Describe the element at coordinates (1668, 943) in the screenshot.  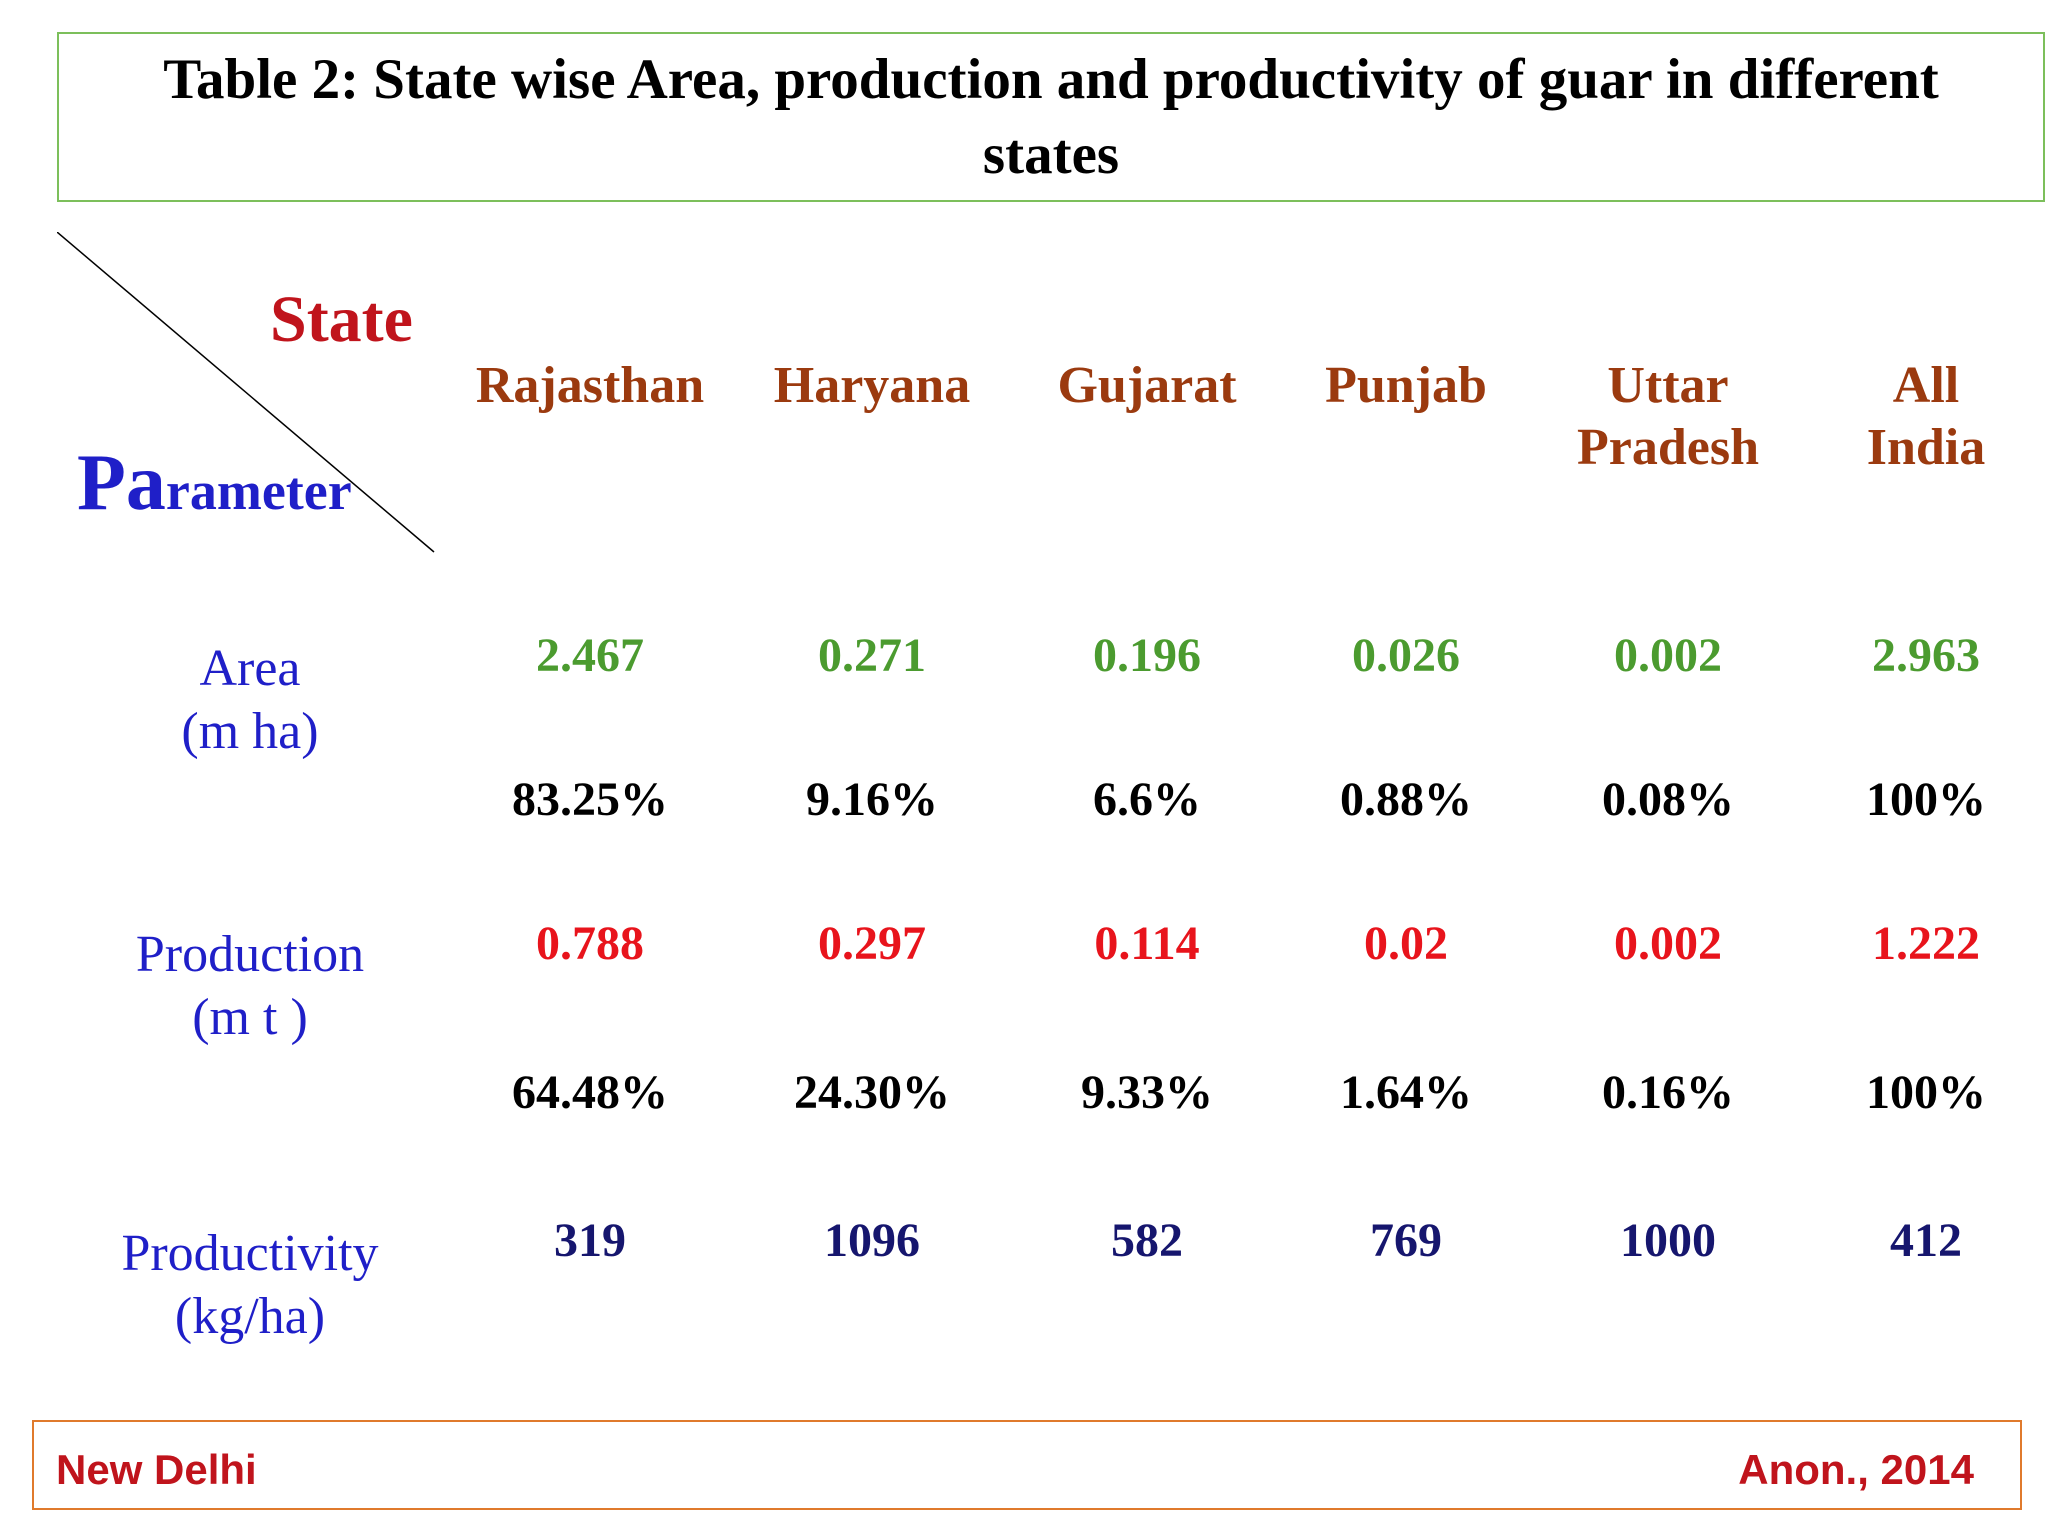
I see `cell-production-uttar-pradesh: 0.002` at that location.